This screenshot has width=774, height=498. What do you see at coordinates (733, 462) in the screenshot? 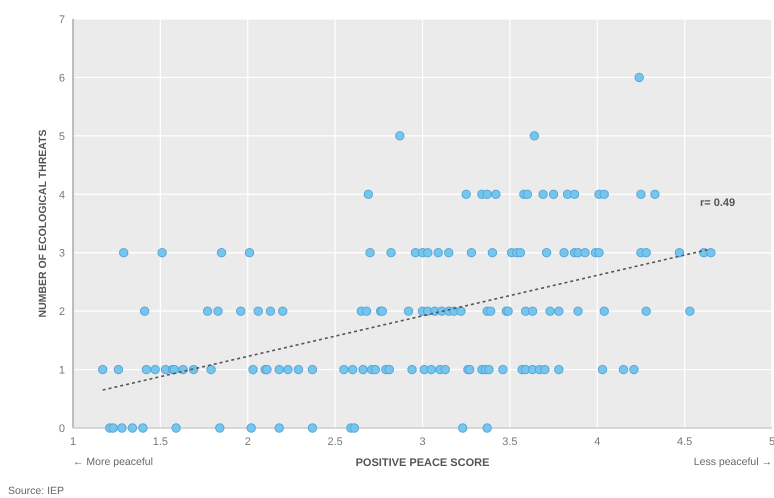
I see `text: Less peaceful →` at bounding box center [733, 462].